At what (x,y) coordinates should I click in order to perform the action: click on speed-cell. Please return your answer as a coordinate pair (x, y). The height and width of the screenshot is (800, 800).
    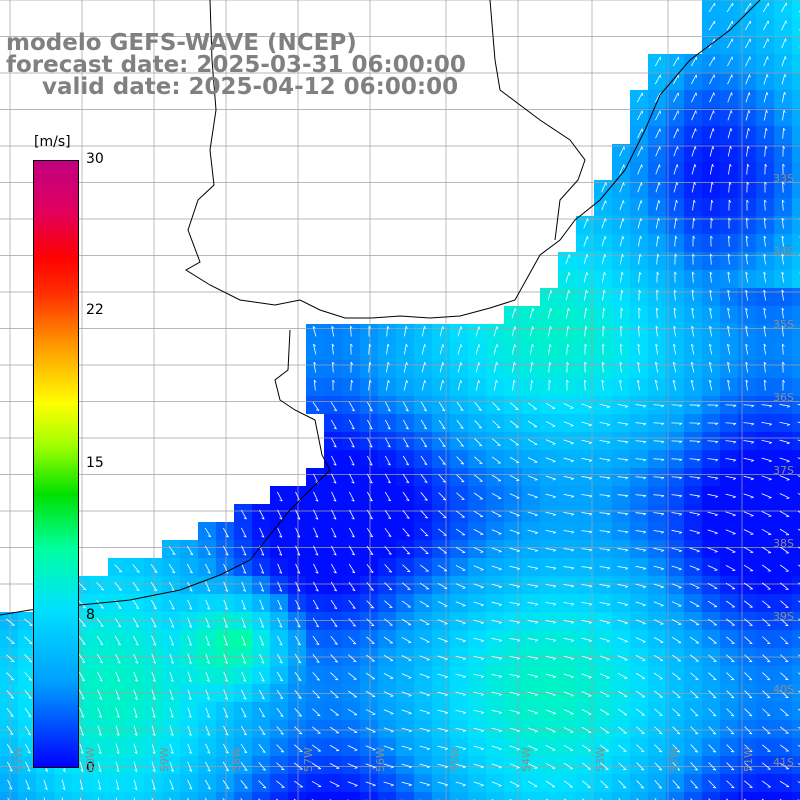
    Looking at the image, I should click on (153, 796).